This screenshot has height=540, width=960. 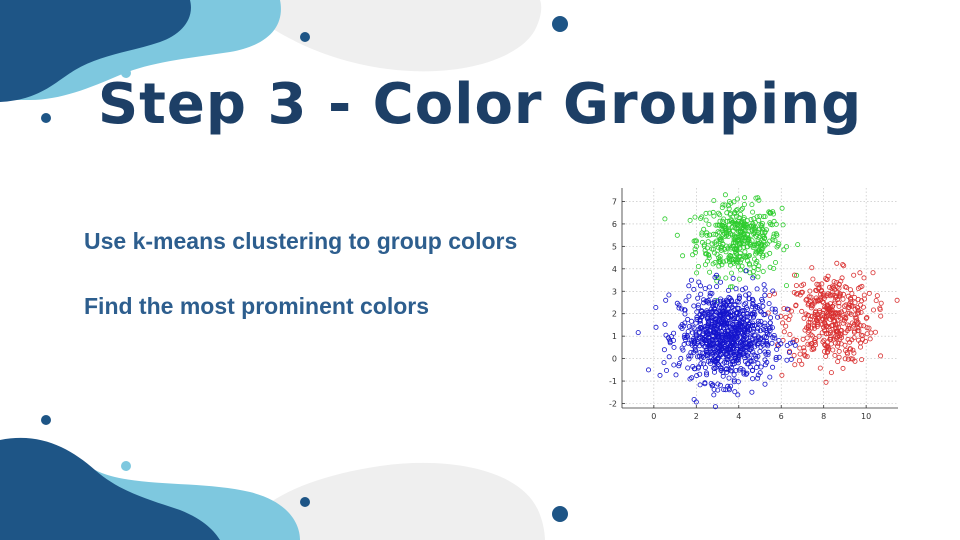 I want to click on y-tick-label: 6, so click(x=614, y=224).